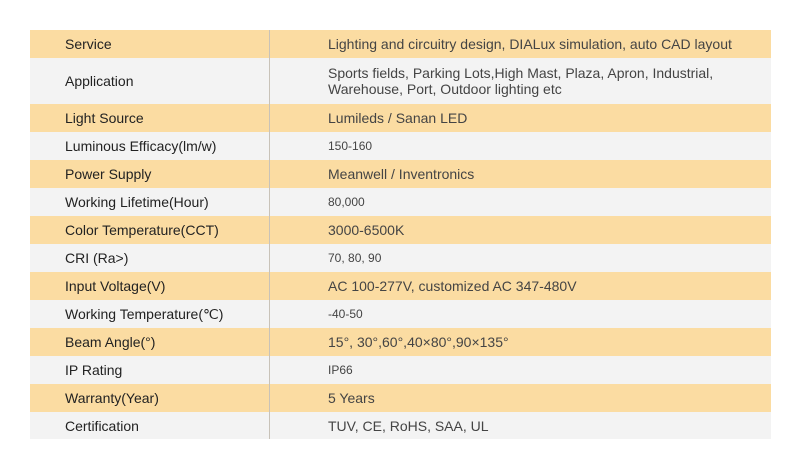  What do you see at coordinates (150, 370) in the screenshot?
I see `spec-label: IP Rating` at bounding box center [150, 370].